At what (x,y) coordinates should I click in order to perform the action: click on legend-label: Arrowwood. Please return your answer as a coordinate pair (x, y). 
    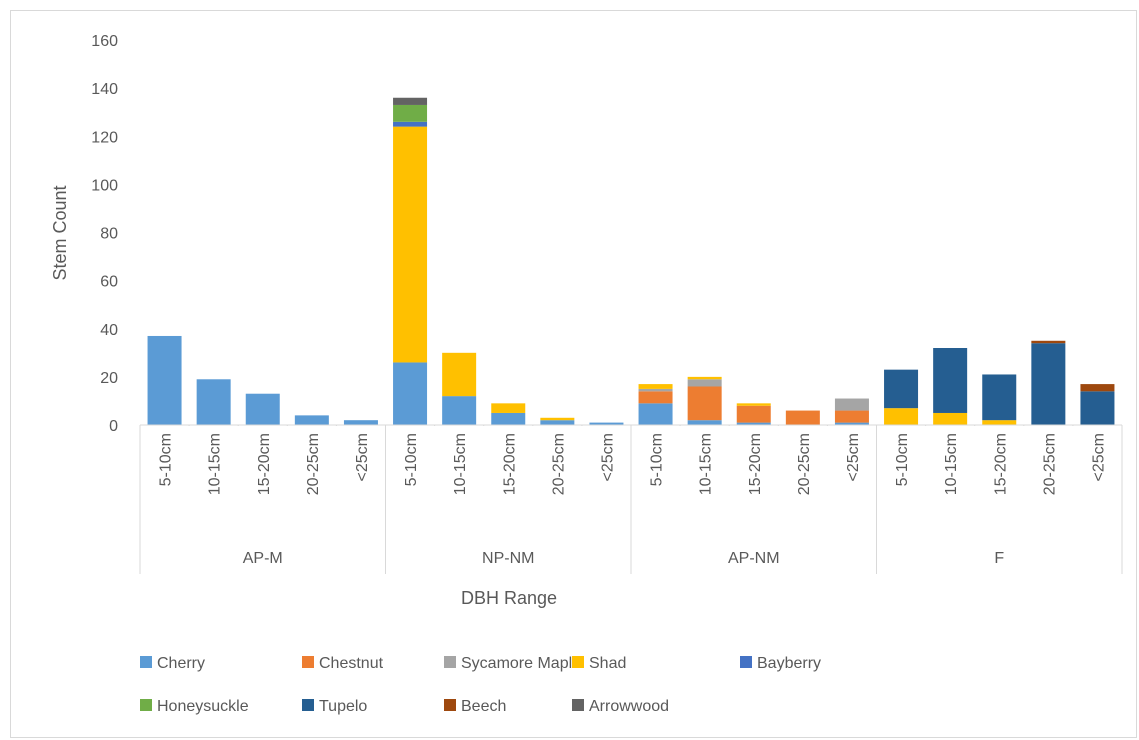
    Looking at the image, I should click on (629, 706).